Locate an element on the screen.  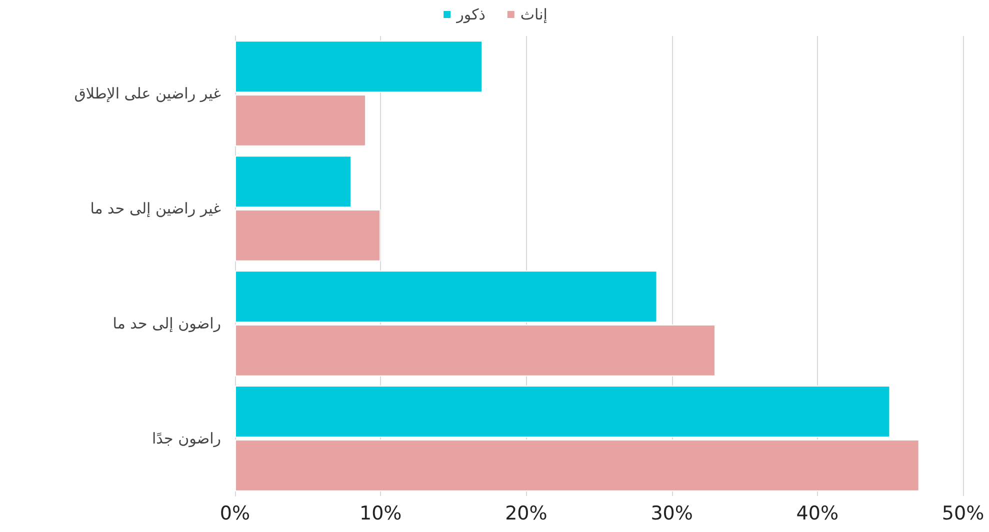
x-tick-label: 50% is located at coordinates (963, 513).